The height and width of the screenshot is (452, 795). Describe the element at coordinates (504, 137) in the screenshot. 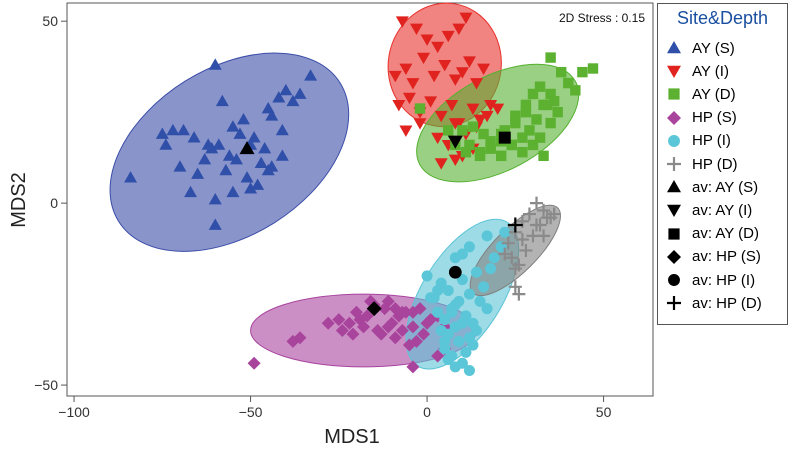

I see `point-av-ay-d` at that location.